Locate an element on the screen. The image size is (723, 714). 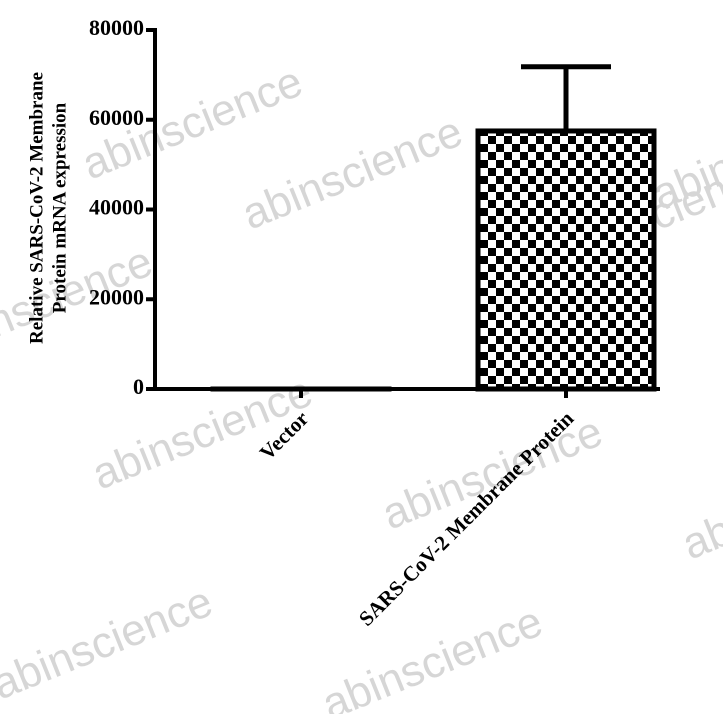
y-axis-label: Relative SARS-CoV-2 Membrane is located at coordinates (36, 208).